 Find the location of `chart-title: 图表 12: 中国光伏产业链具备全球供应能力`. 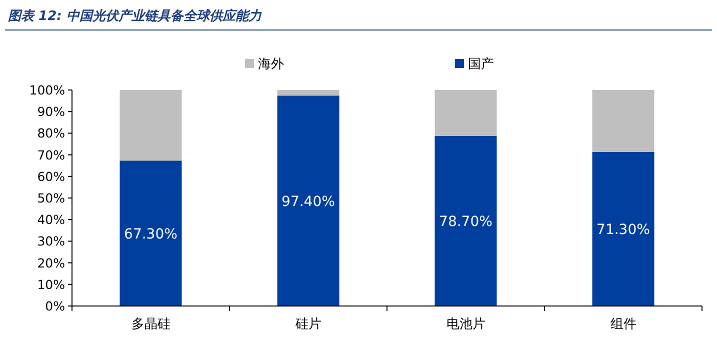

chart-title: 图表 12: 中国光伏产业链具备全球供应能力 is located at coordinates (135, 16).